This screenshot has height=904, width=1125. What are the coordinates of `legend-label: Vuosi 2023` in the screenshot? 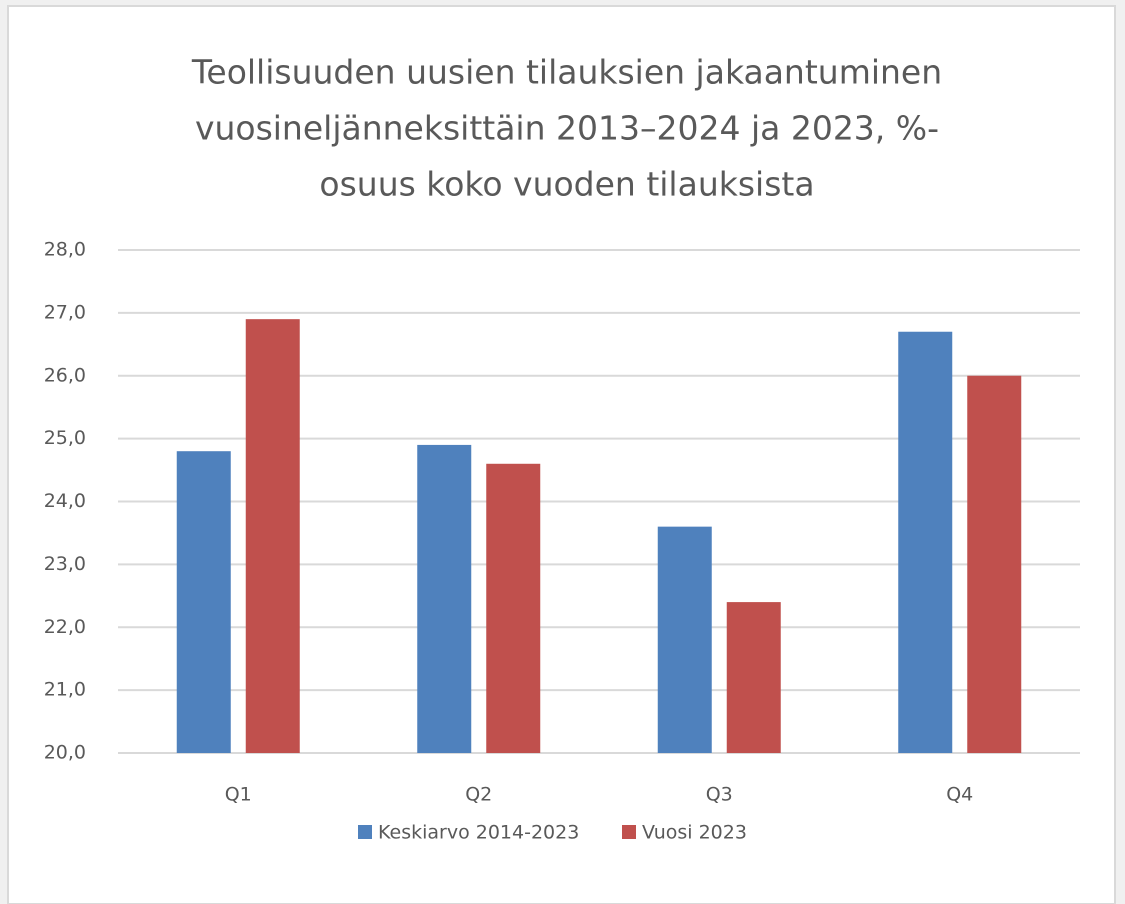 It's located at (694, 833).